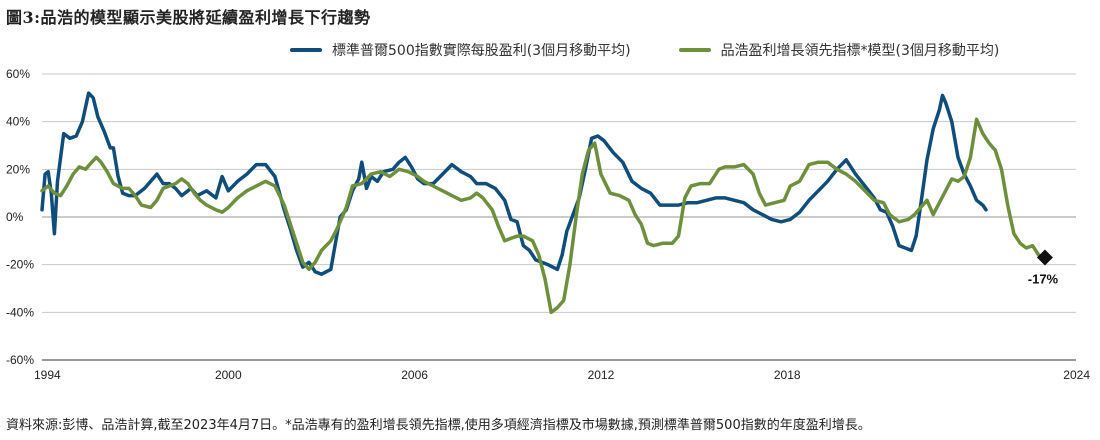 The width and height of the screenshot is (1100, 440). What do you see at coordinates (414, 375) in the screenshot?
I see `x-tick-label: 2006` at bounding box center [414, 375].